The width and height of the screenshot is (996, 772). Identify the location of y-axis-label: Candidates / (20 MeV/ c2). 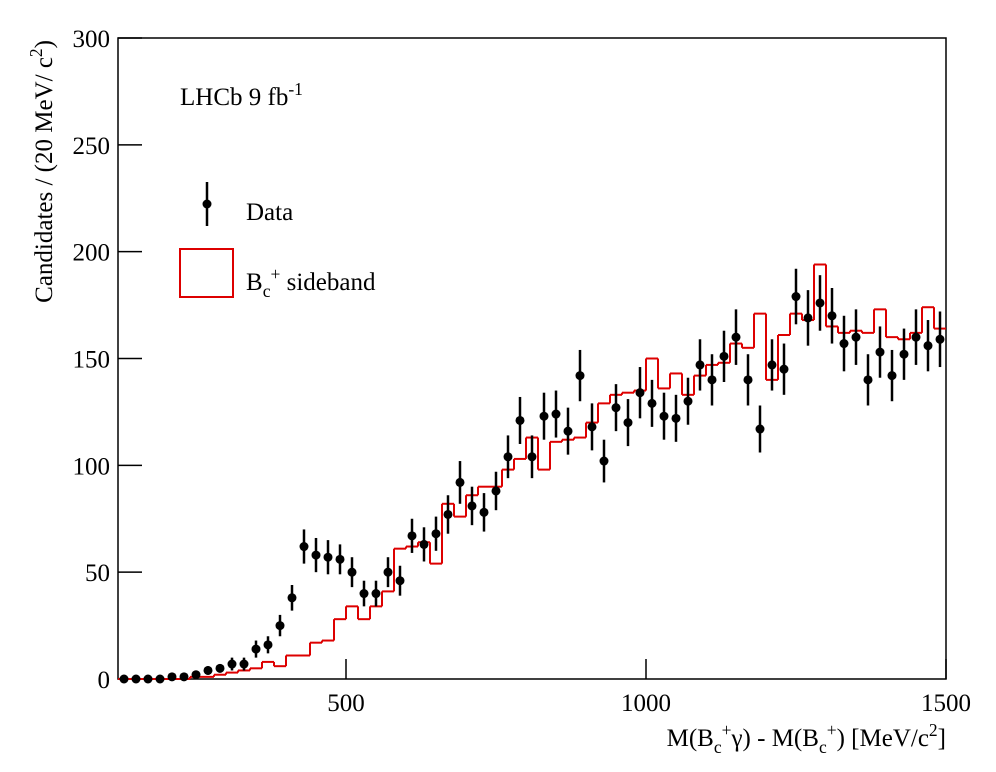
(42, 171).